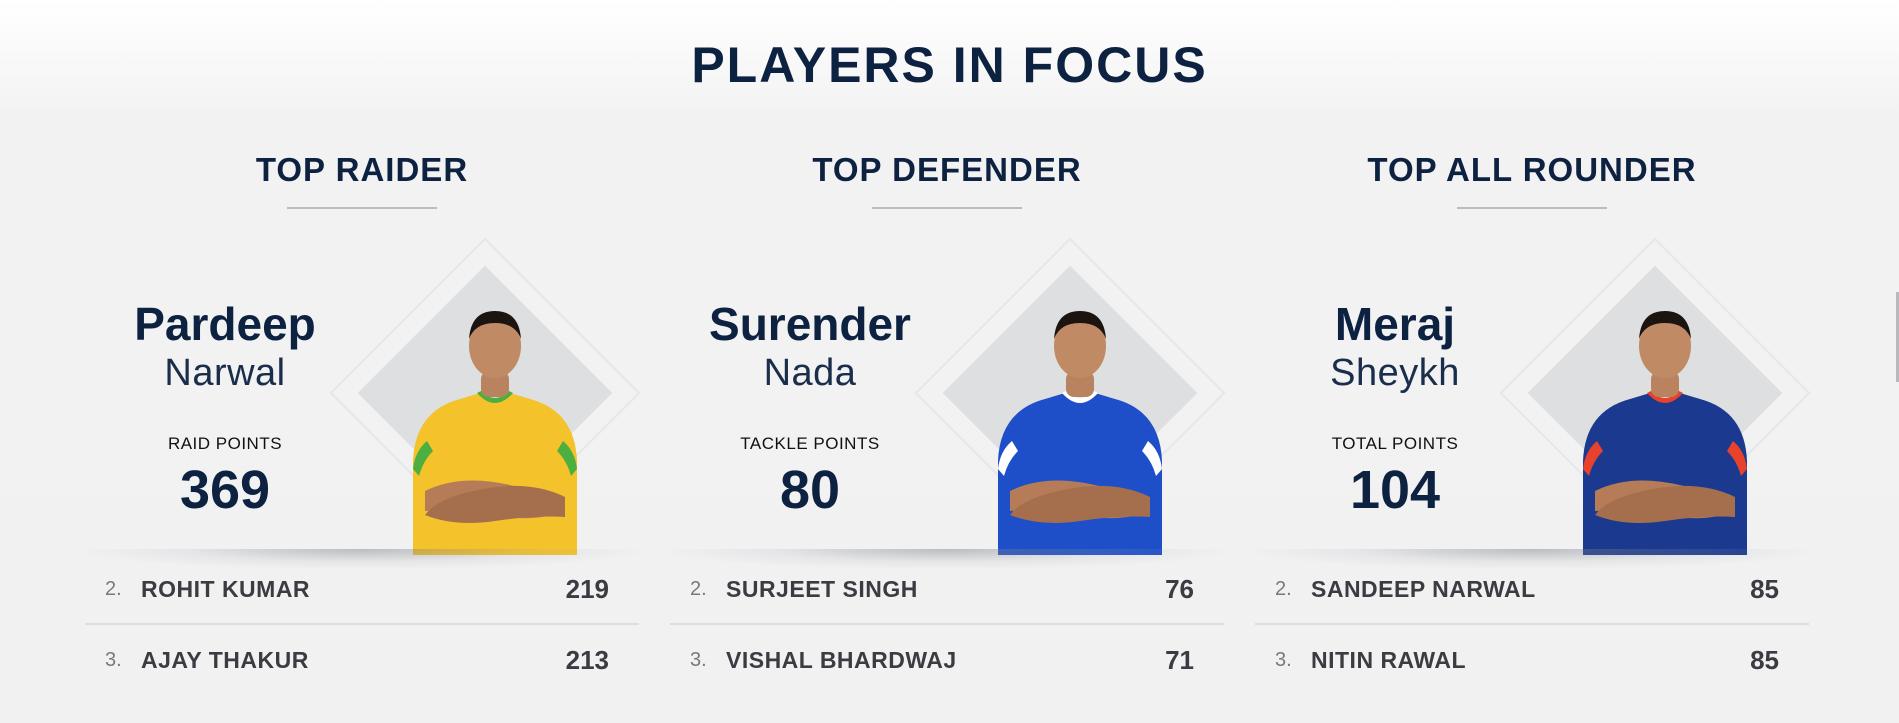 The image size is (1899, 723). Describe the element at coordinates (362, 660) in the screenshot. I see `list-item: 3. AJAY THAKUR 213` at that location.